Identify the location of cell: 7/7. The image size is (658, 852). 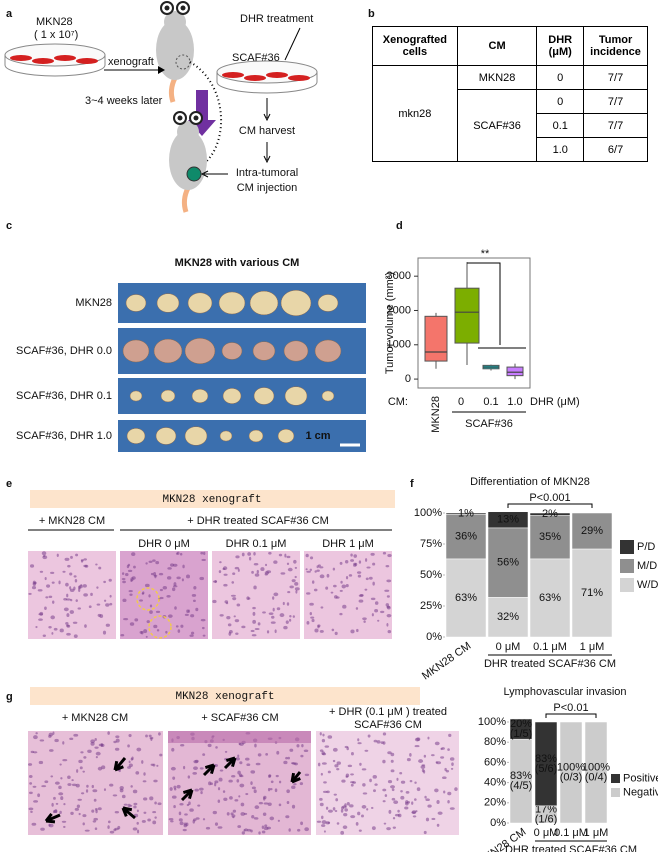
(615, 125).